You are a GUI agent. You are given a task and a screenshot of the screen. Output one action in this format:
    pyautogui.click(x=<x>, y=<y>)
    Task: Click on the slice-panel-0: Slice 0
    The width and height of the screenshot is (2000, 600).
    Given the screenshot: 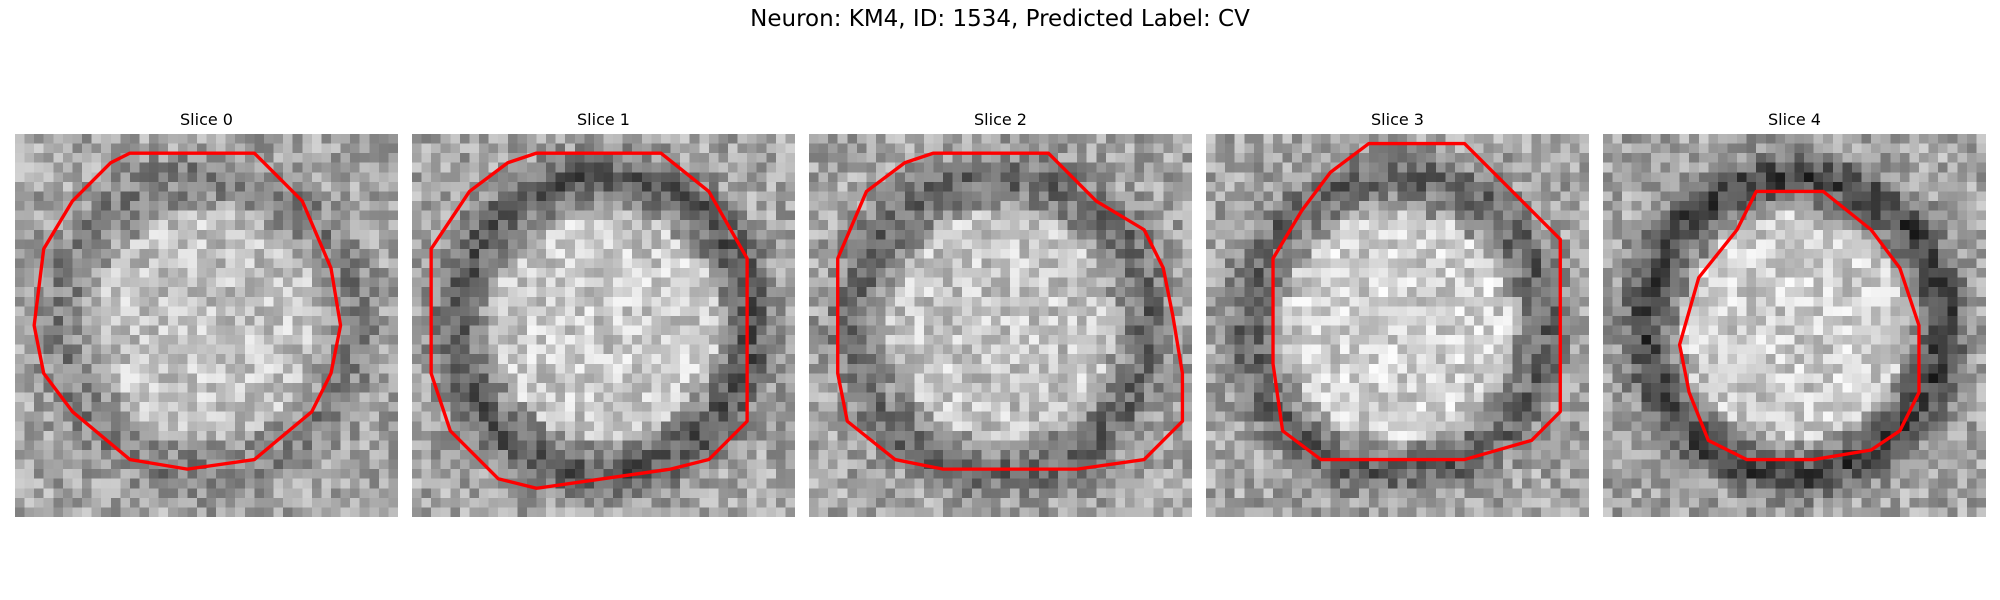 What is the action you would take?
    pyautogui.click(x=206, y=312)
    